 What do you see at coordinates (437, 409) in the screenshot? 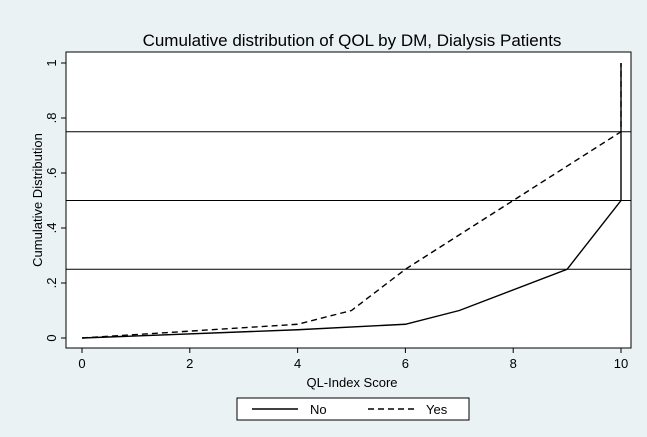
I see `legend-label-yes: Yes` at bounding box center [437, 409].